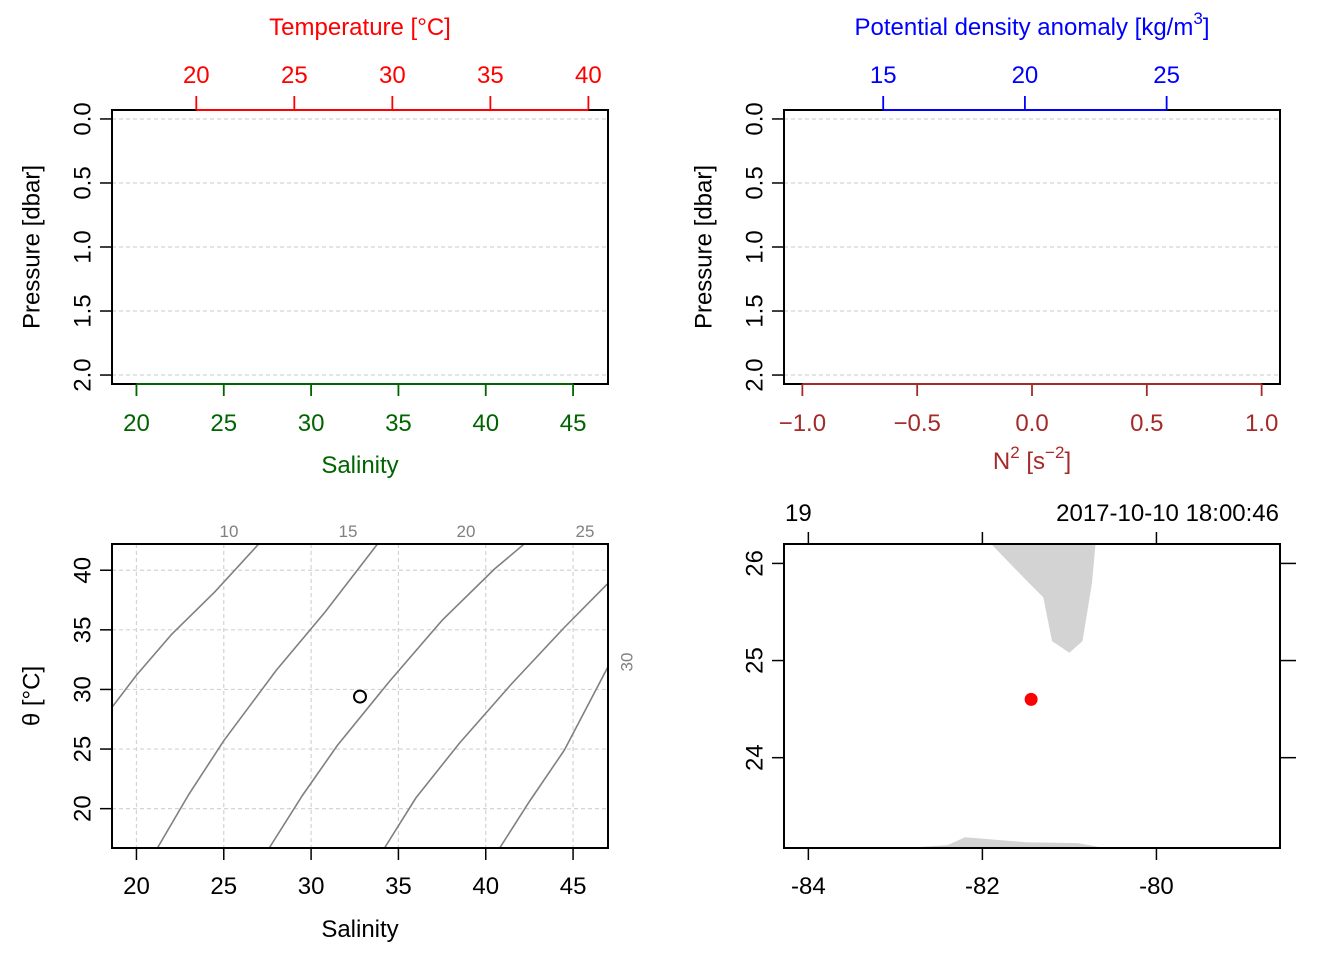  I want to click on y-tick-label: 20, so click(82, 808).